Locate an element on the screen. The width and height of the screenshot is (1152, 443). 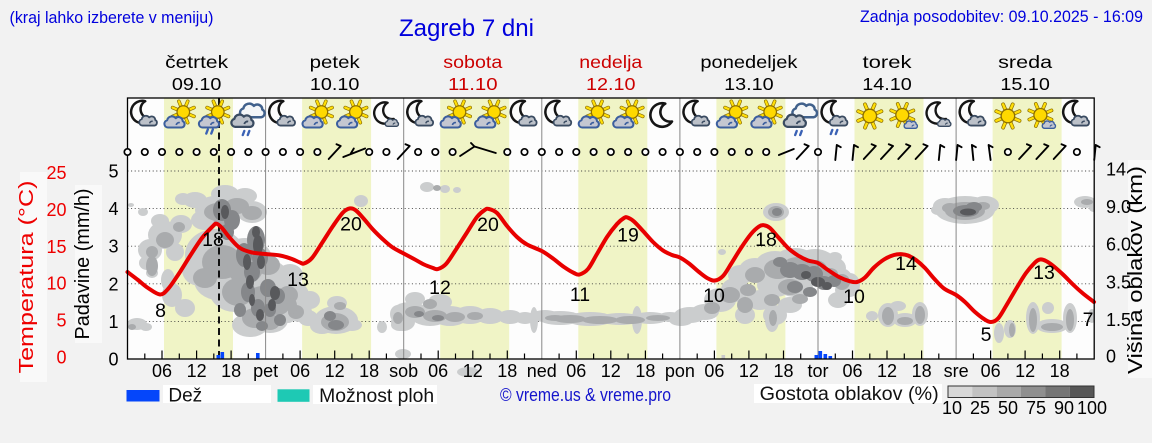
svg-text: 4 is located at coordinates (113, 209).